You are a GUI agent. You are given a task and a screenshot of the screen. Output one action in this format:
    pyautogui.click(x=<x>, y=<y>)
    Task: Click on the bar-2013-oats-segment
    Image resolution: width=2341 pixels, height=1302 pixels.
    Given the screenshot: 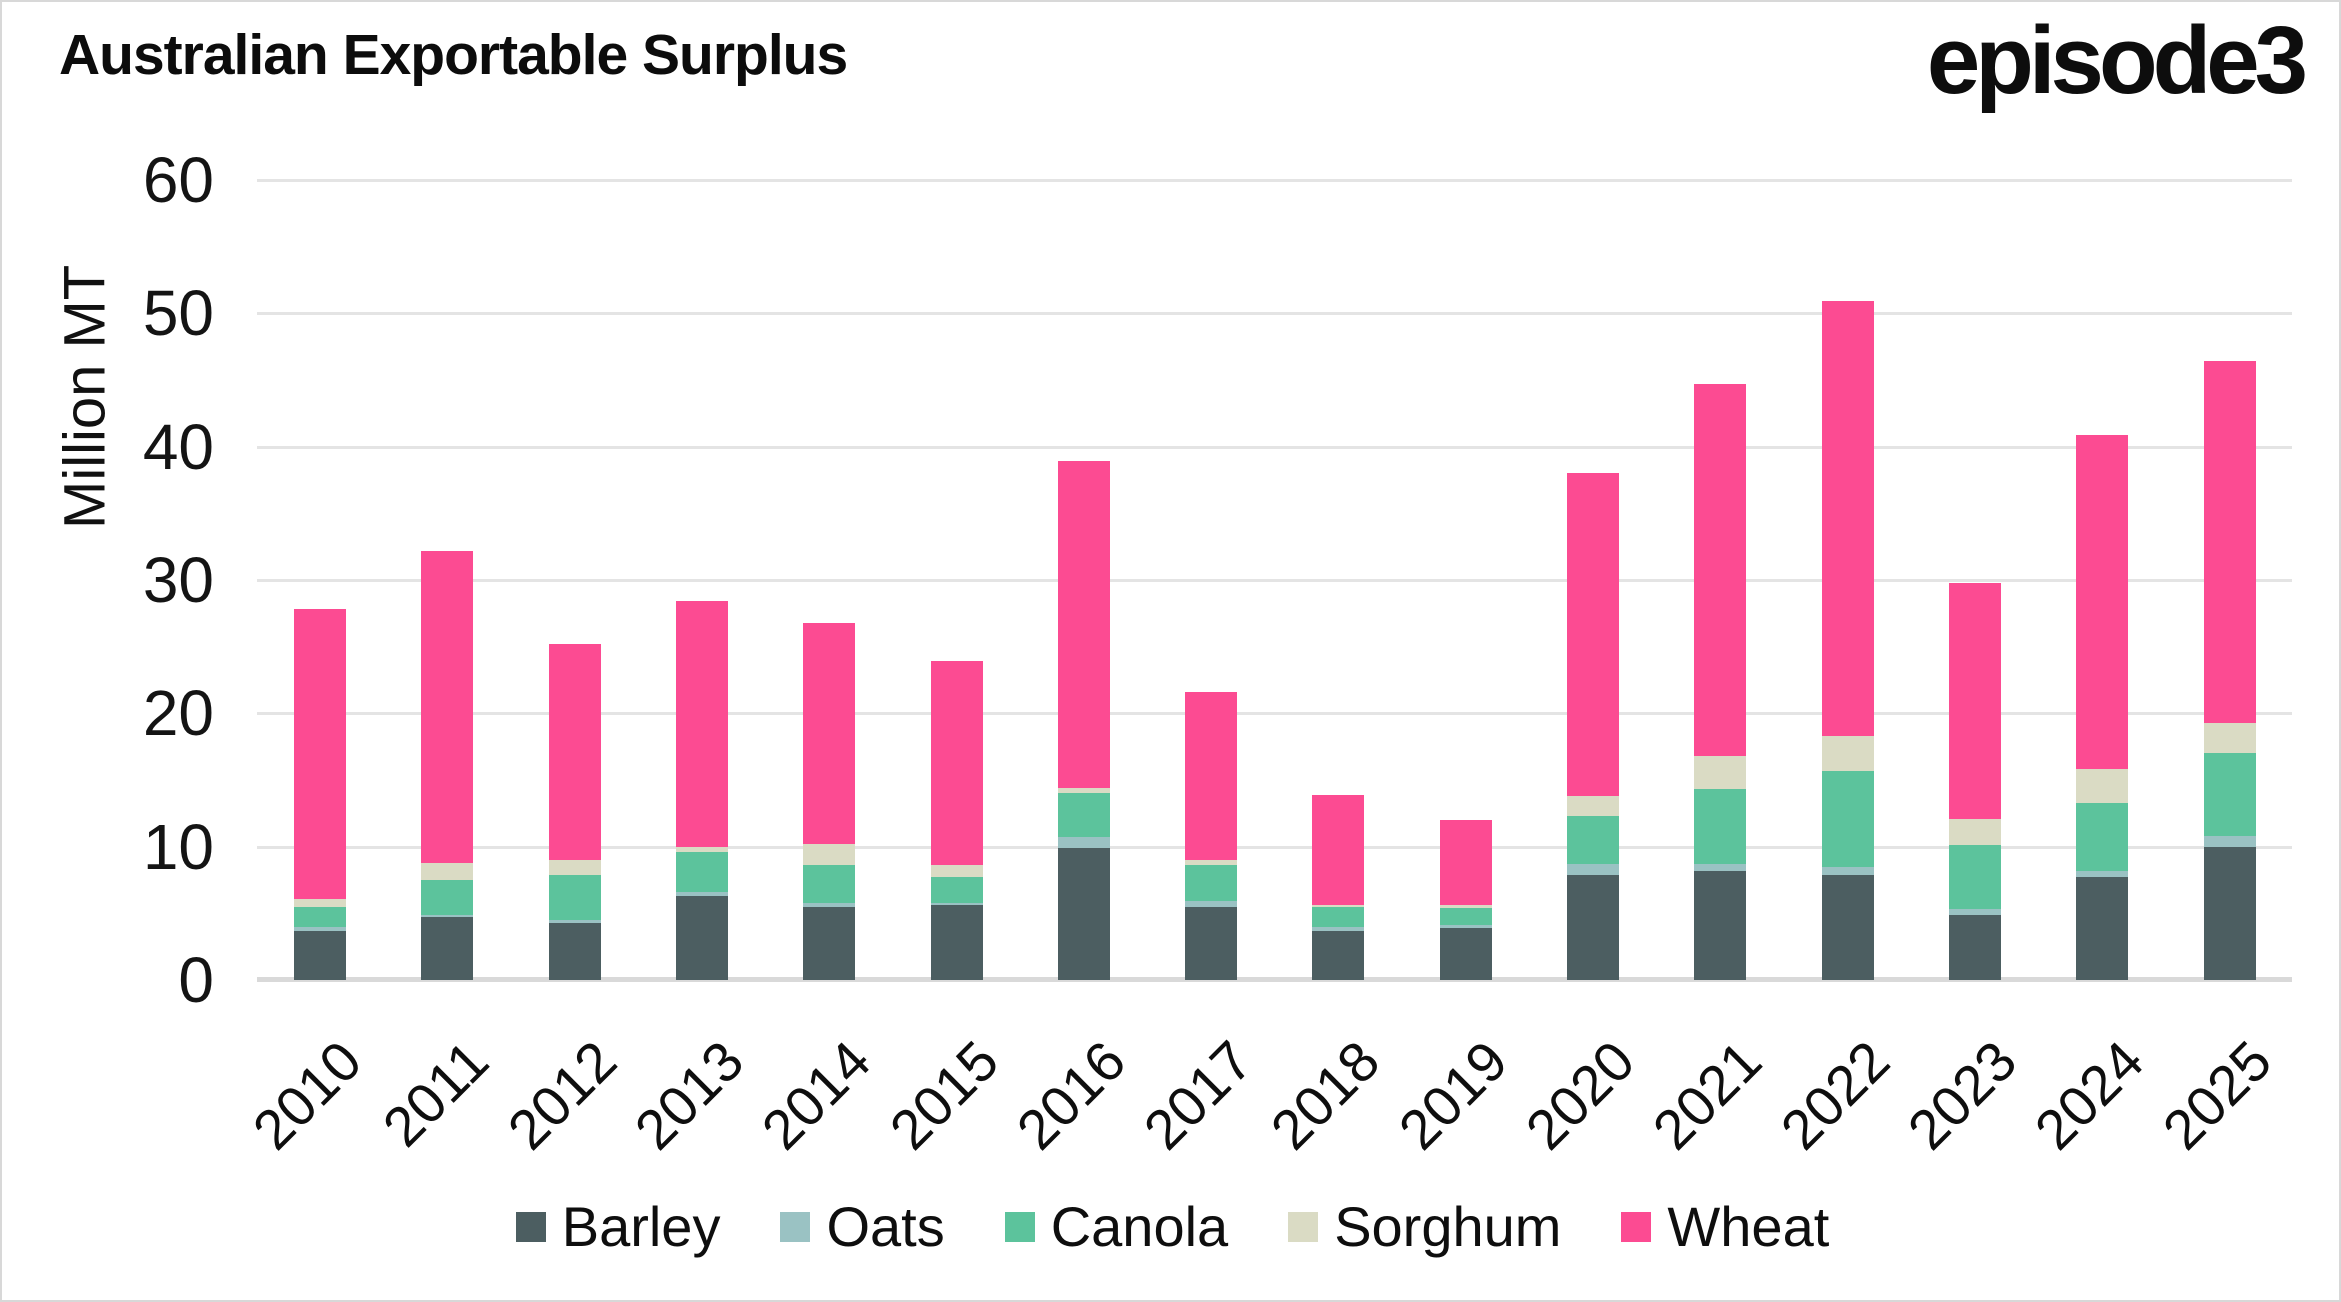 What is the action you would take?
    pyautogui.click(x=701, y=894)
    